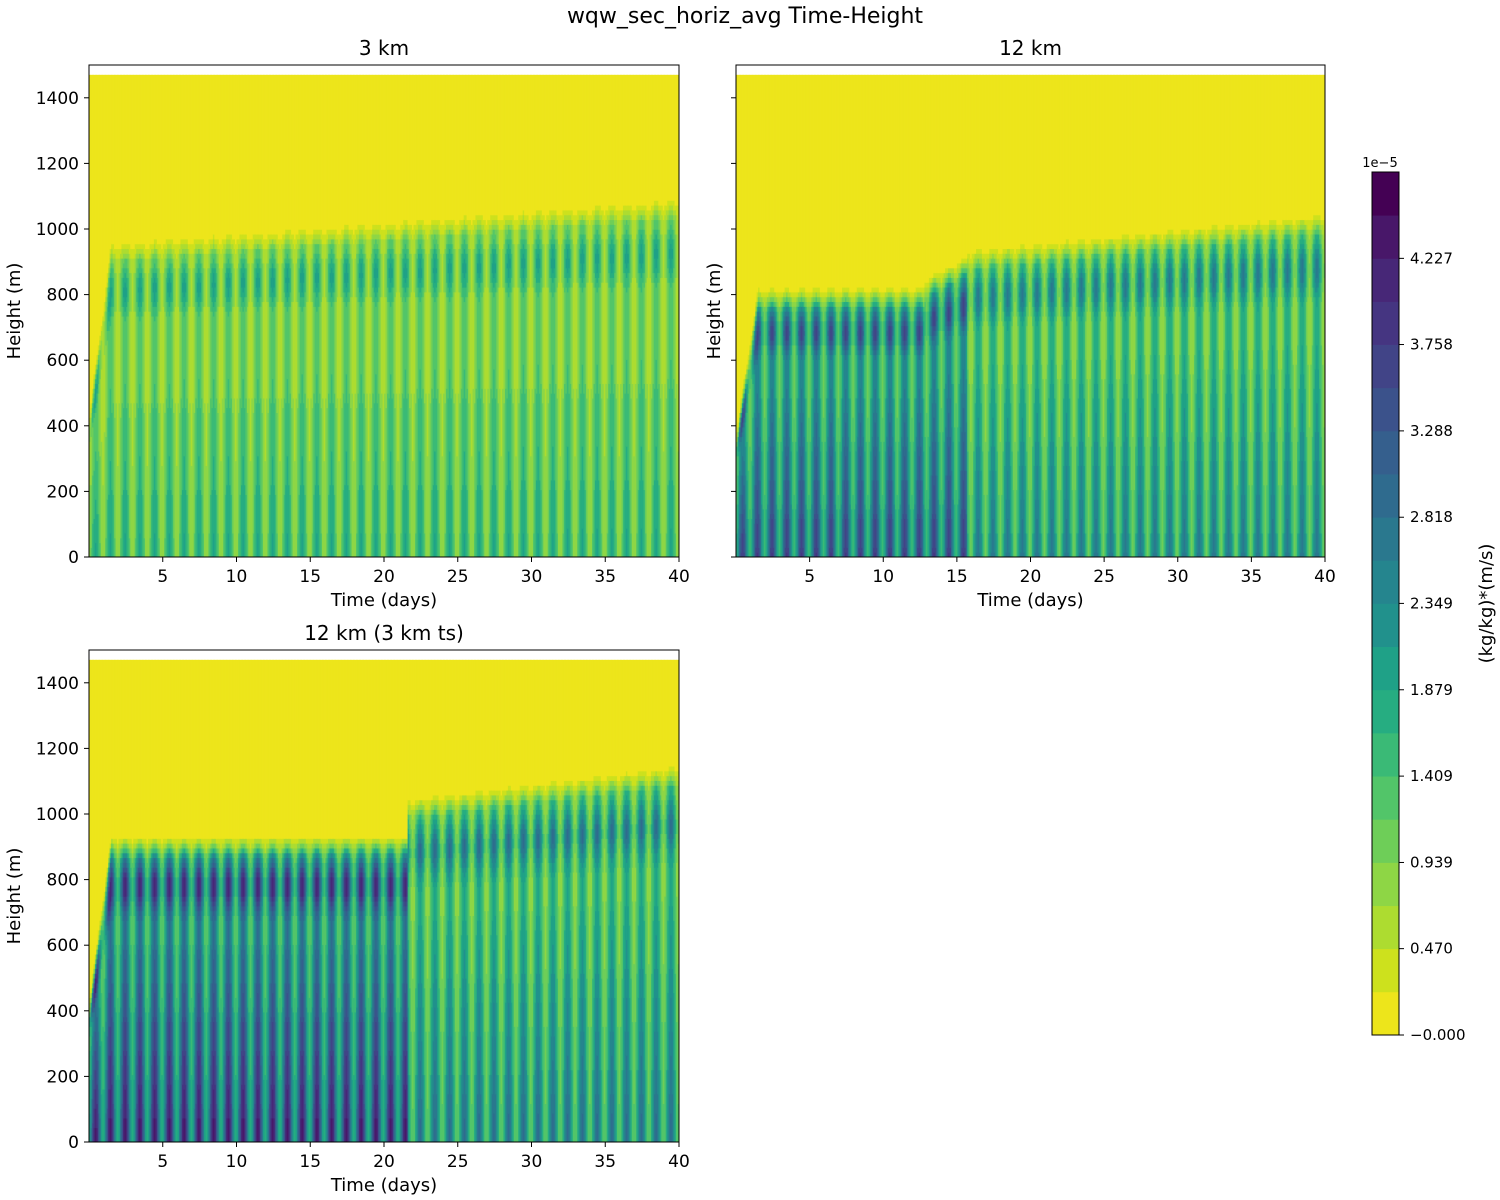 Image resolution: width=1500 pixels, height=1200 pixels. I want to click on colorbar-tick-label: 0.939, so click(1431, 862).